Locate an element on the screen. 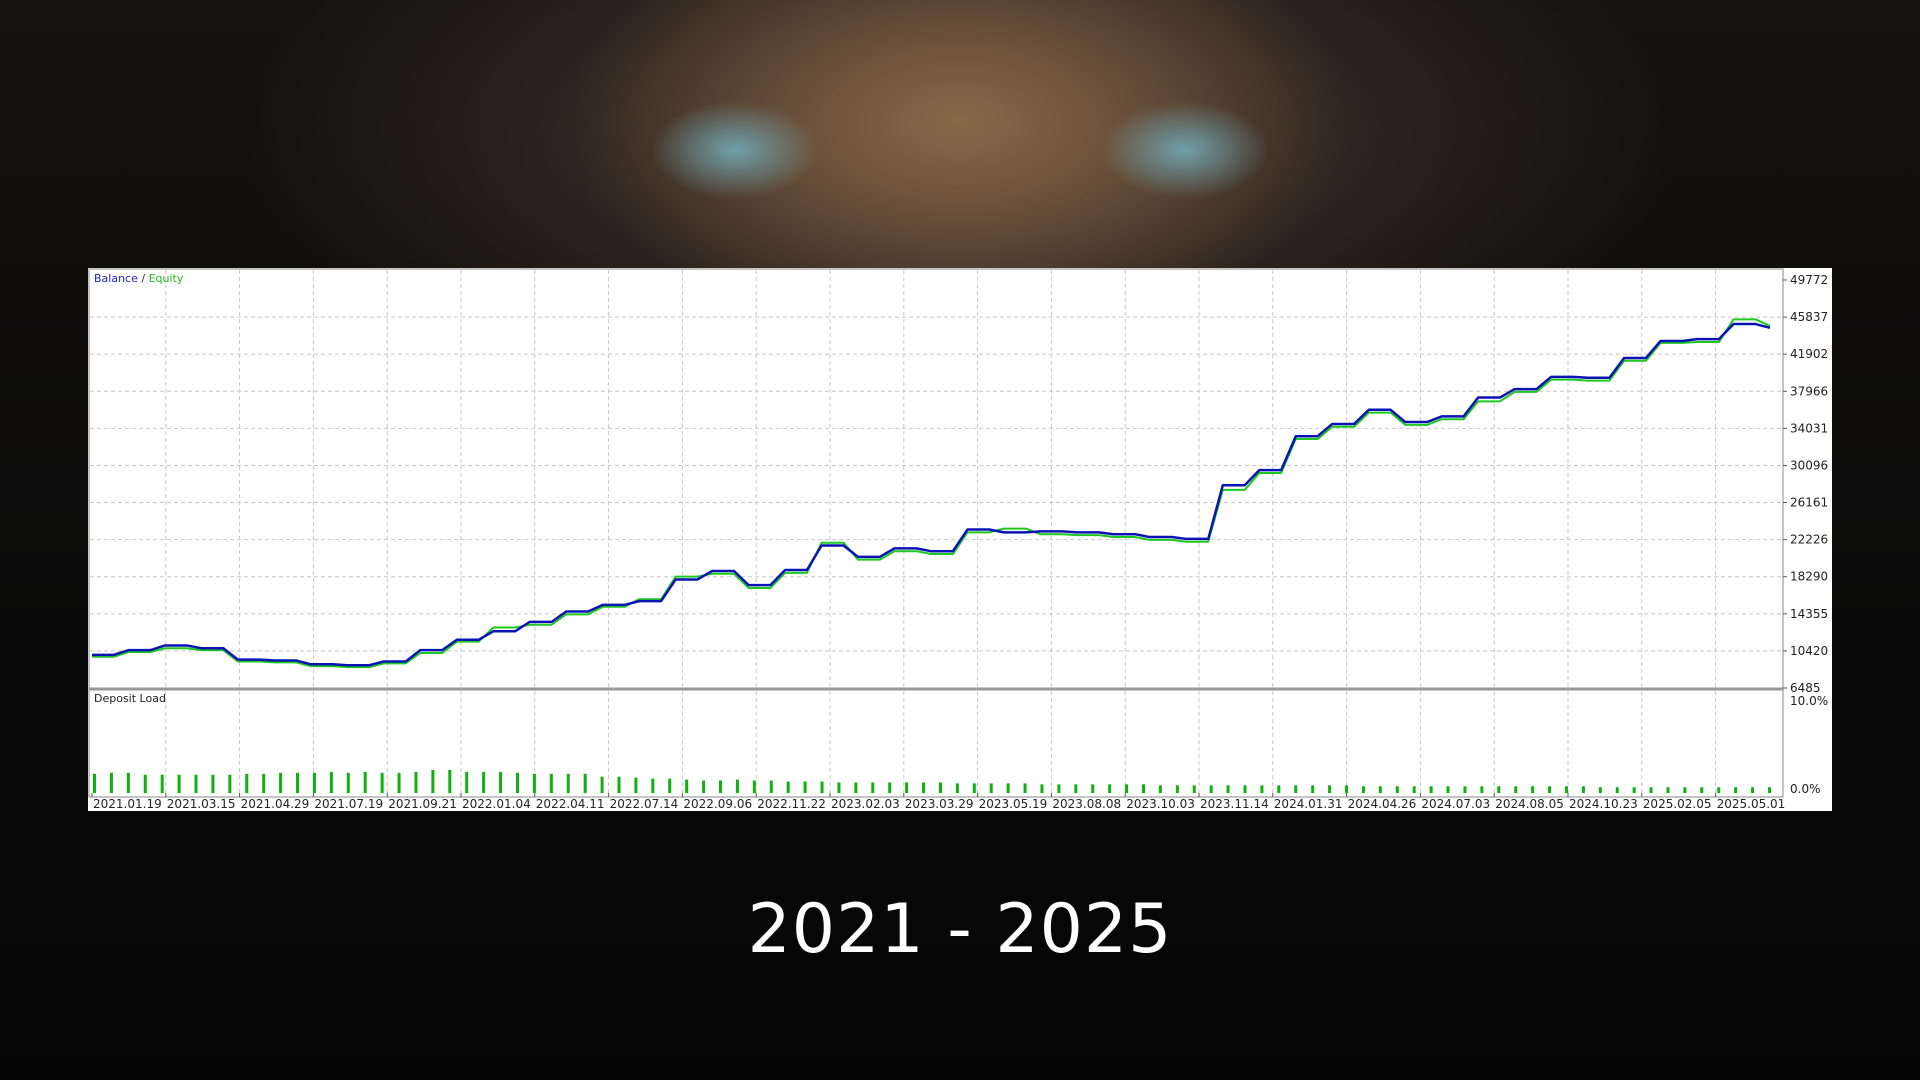 This screenshot has width=1920, height=1080. x-tick-label: 2023.03.29 is located at coordinates (939, 804).